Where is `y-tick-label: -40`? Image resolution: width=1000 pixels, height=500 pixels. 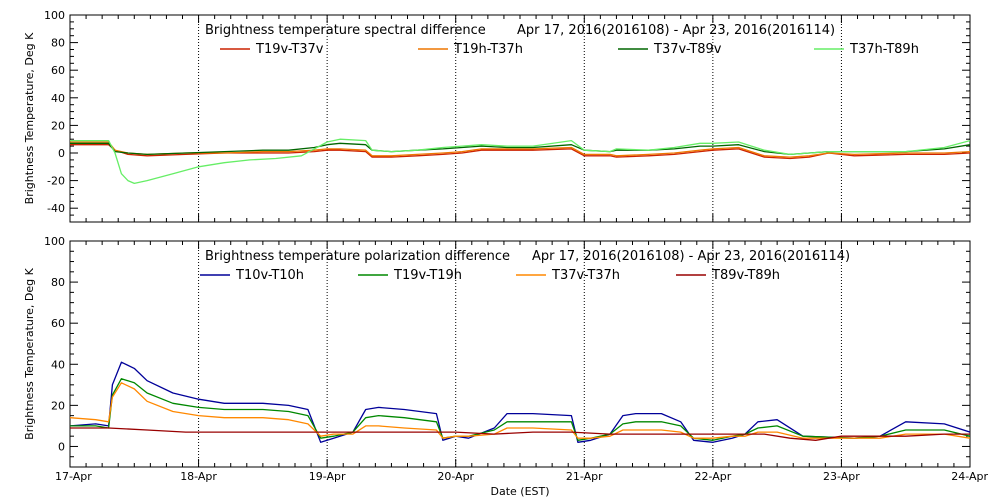
y-tick-label: -40 is located at coordinates (56, 208).